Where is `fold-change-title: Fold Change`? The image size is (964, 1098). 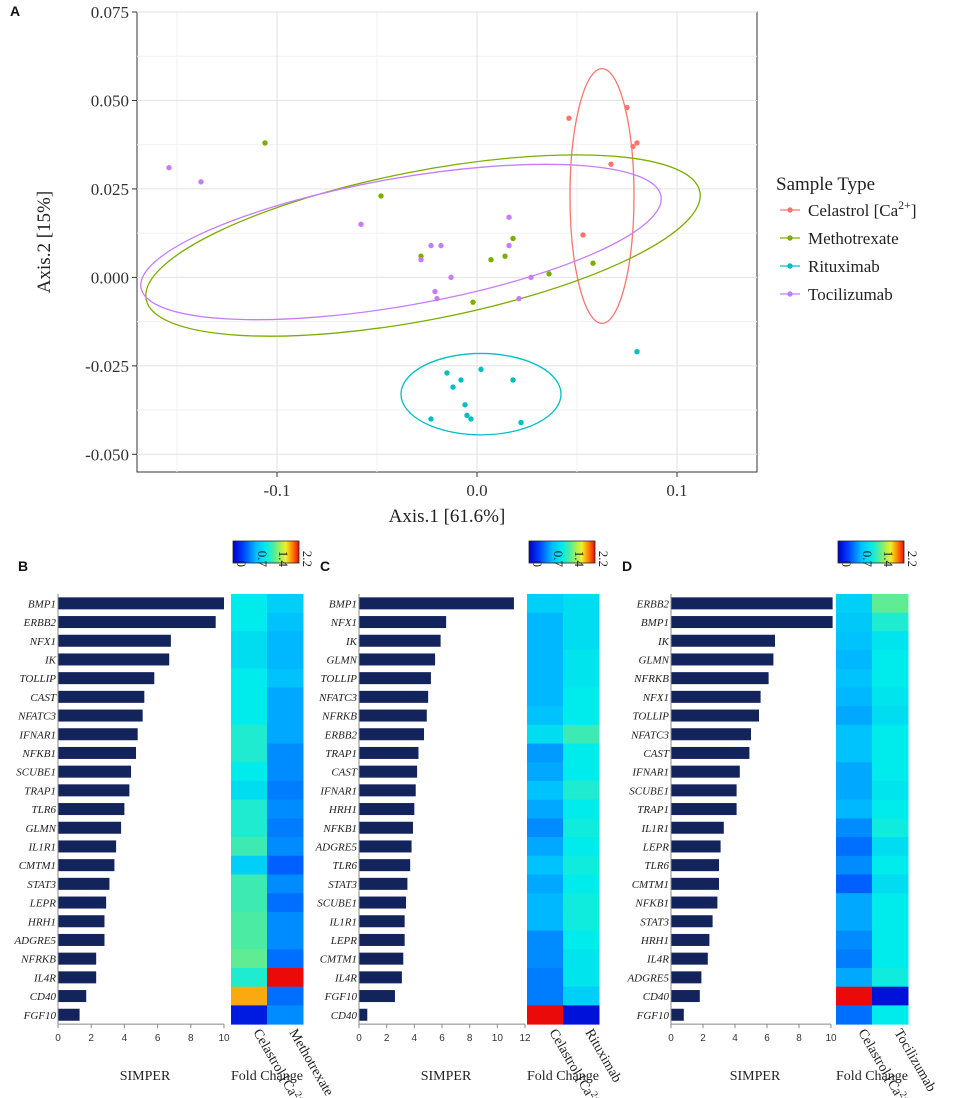 fold-change-title: Fold Change is located at coordinates (563, 1076).